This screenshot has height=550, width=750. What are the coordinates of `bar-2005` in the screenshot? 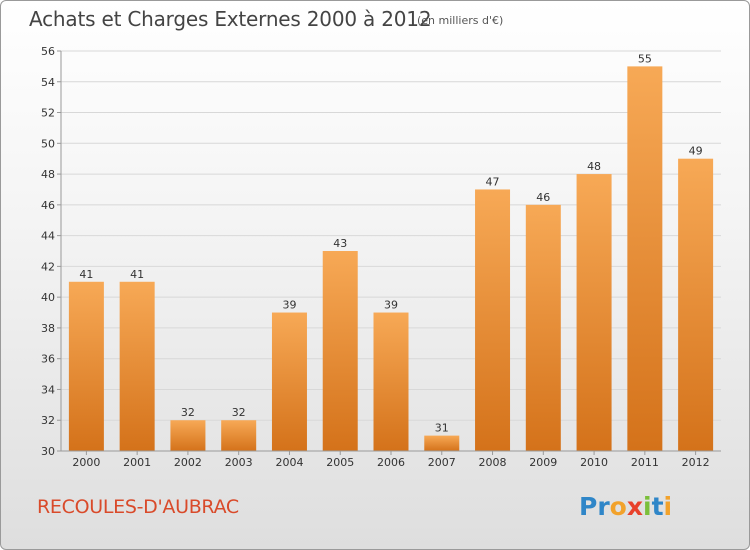 It's located at (340, 351).